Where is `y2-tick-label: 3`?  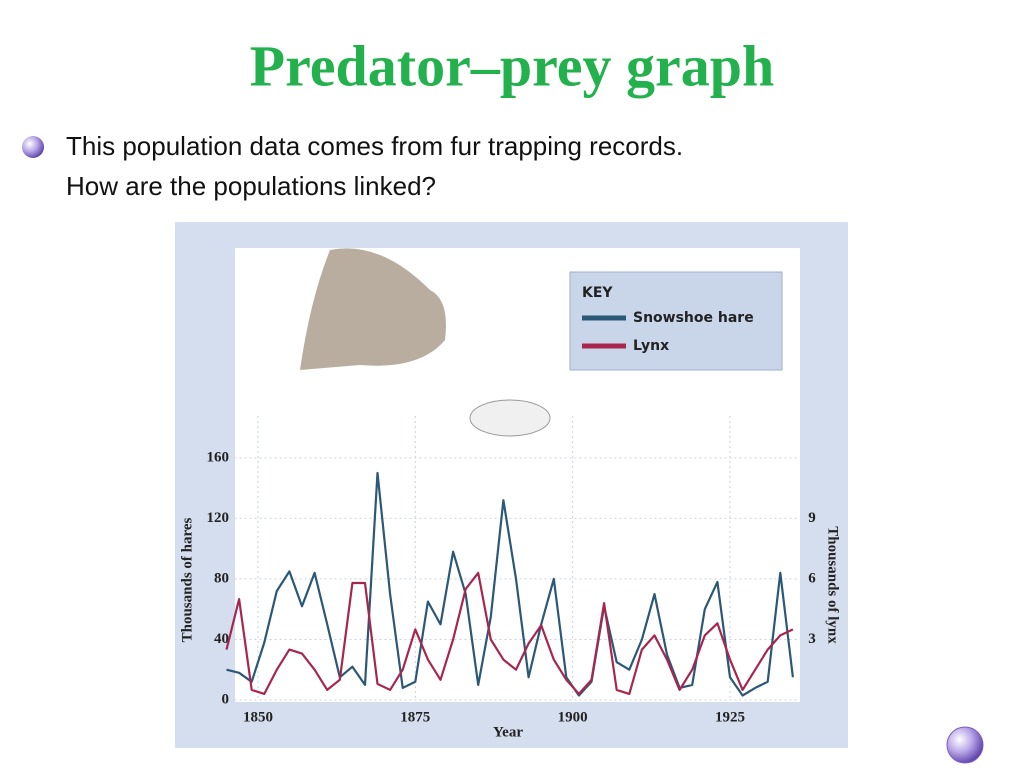
y2-tick-label: 3 is located at coordinates (812, 639).